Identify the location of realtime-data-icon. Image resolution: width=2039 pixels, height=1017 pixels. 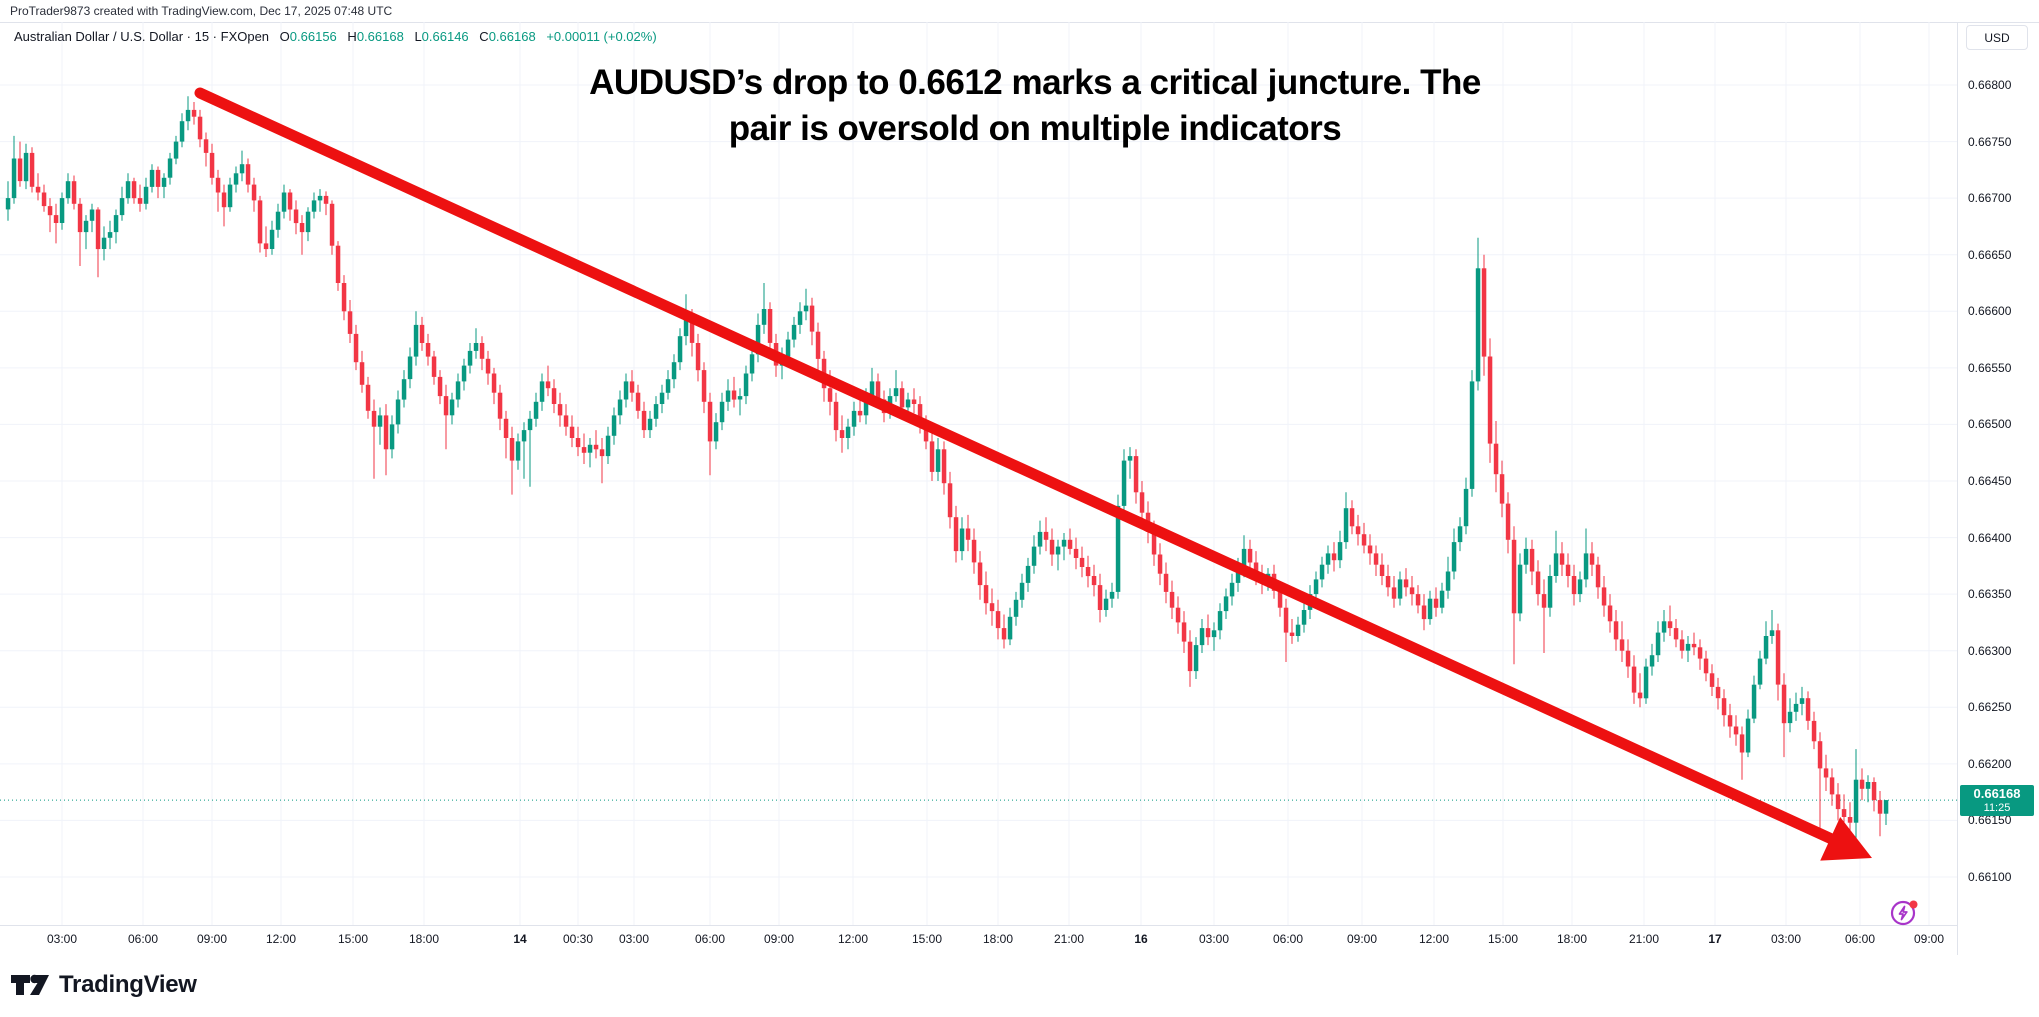
(1905, 913).